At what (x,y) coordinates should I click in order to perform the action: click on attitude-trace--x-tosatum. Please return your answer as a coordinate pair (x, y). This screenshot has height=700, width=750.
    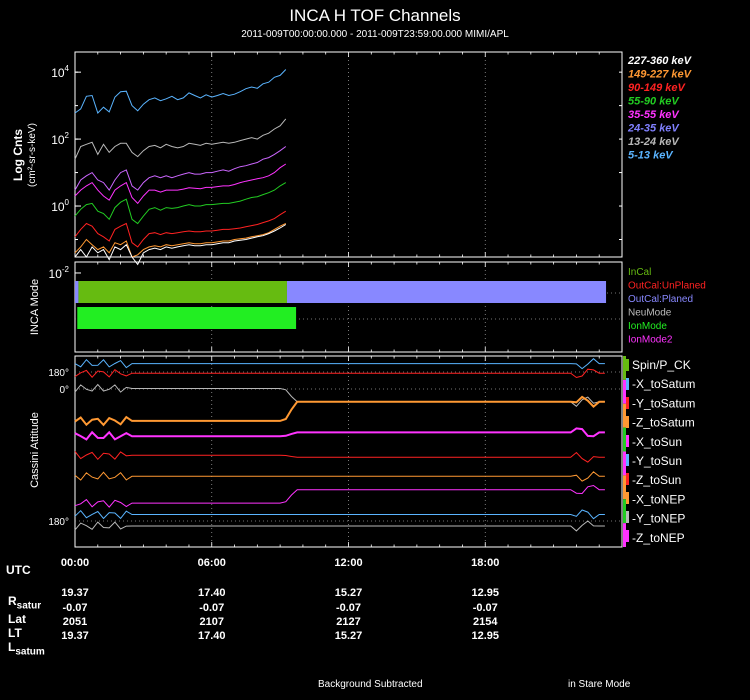
    Looking at the image, I should click on (339, 364).